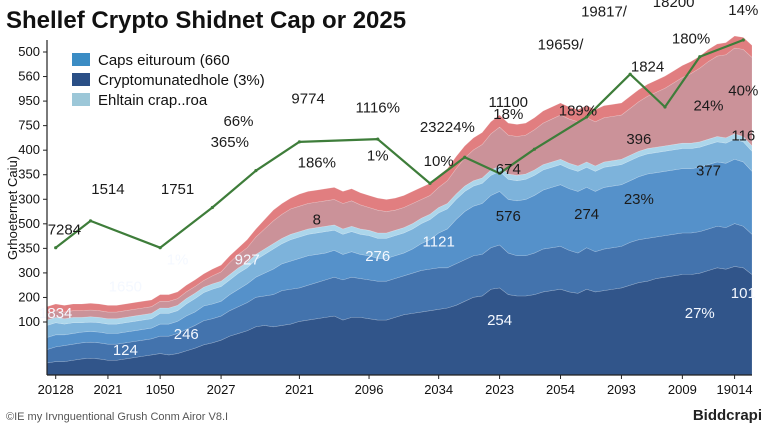 Image resolution: width=768 pixels, height=432 pixels. I want to click on y-tick-label: 200, so click(29, 296).